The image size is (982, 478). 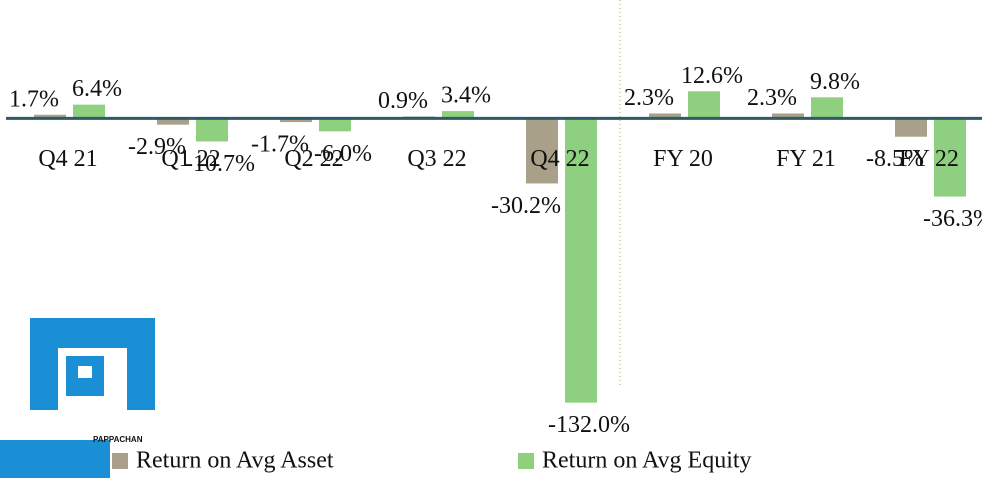 I want to click on x-tick-label: FY 20, so click(x=683, y=159).